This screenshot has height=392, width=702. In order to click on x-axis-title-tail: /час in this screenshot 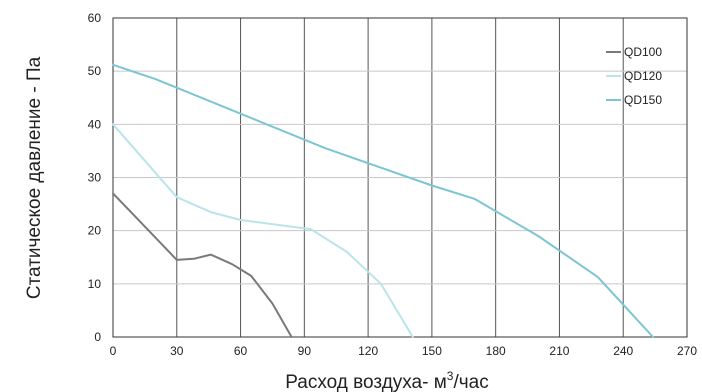, I will do `click(470, 382)`.